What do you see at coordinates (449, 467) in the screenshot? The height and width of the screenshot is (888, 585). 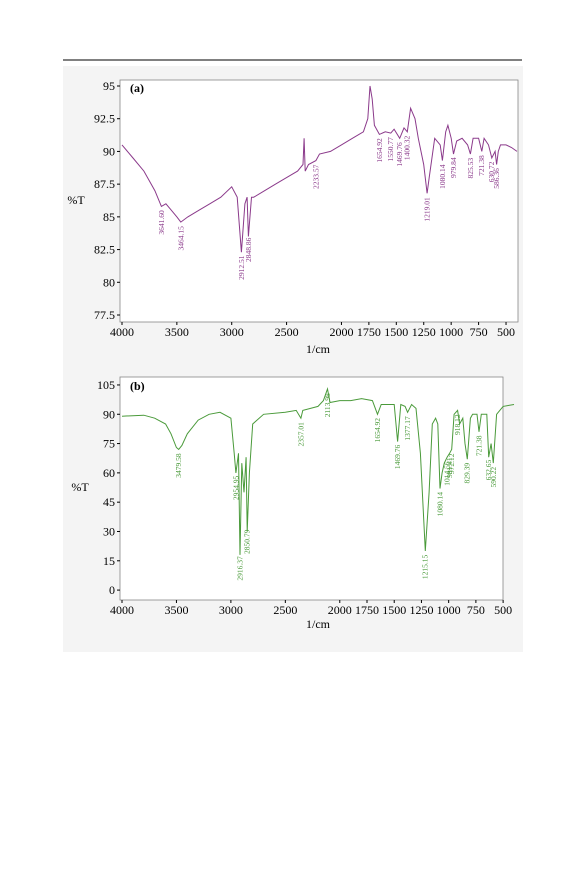 I see `peak-label: 991.41` at bounding box center [449, 467].